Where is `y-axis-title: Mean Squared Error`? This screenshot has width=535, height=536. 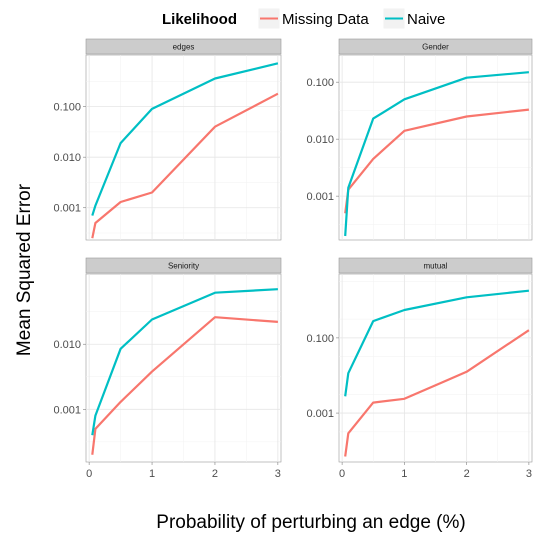 y-axis-title: Mean Squared Error is located at coordinates (24, 269).